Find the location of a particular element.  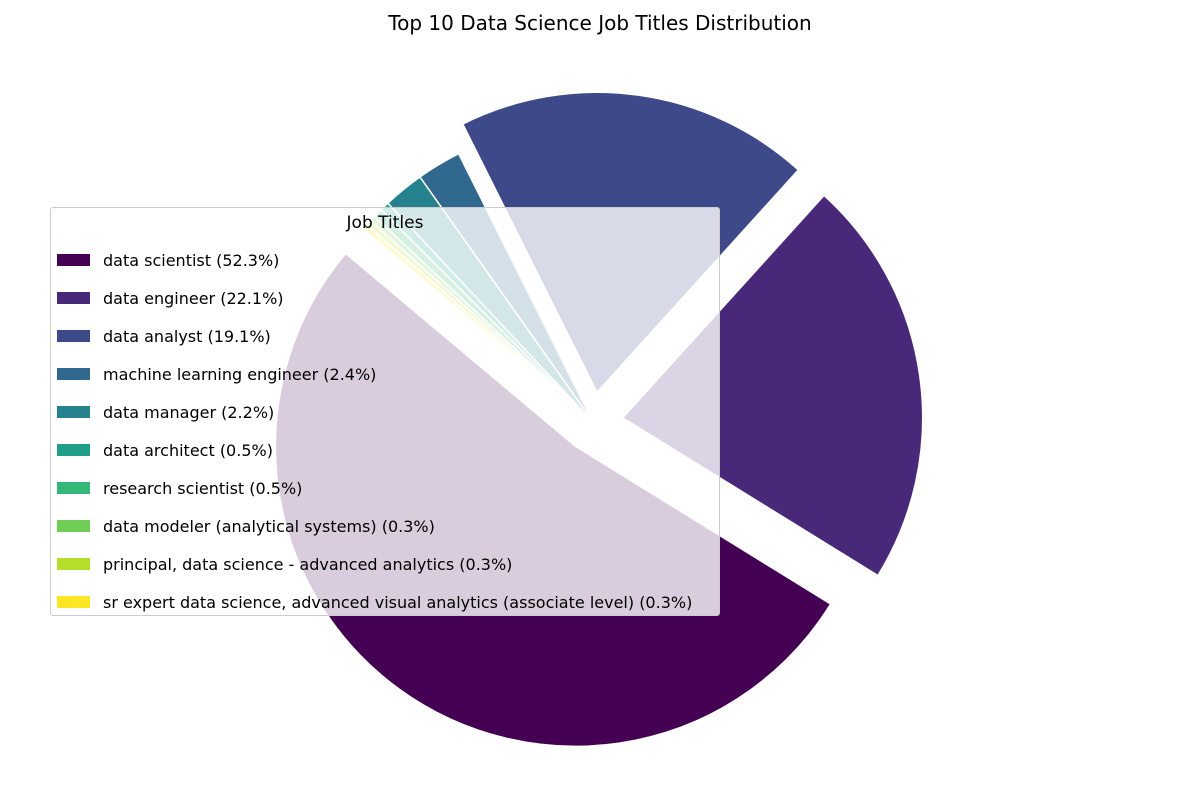

legend-label: data engineer (22.1%) is located at coordinates (193, 298).